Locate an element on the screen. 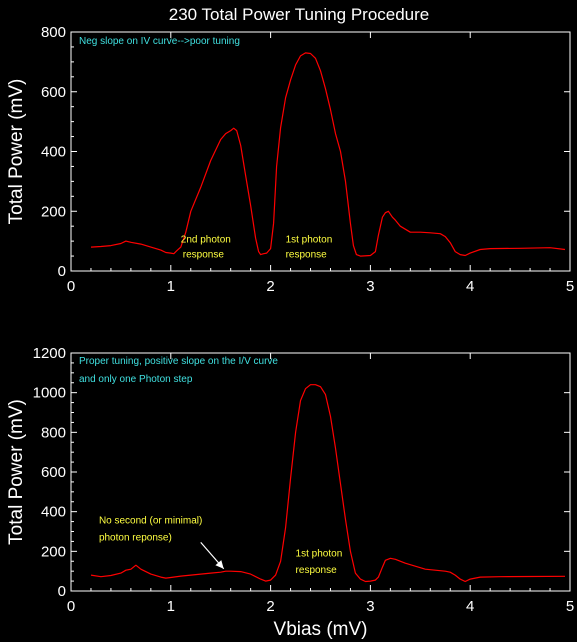 Image resolution: width=577 pixels, height=642 pixels. annotation-text: and only one Photon step is located at coordinates (136, 379).